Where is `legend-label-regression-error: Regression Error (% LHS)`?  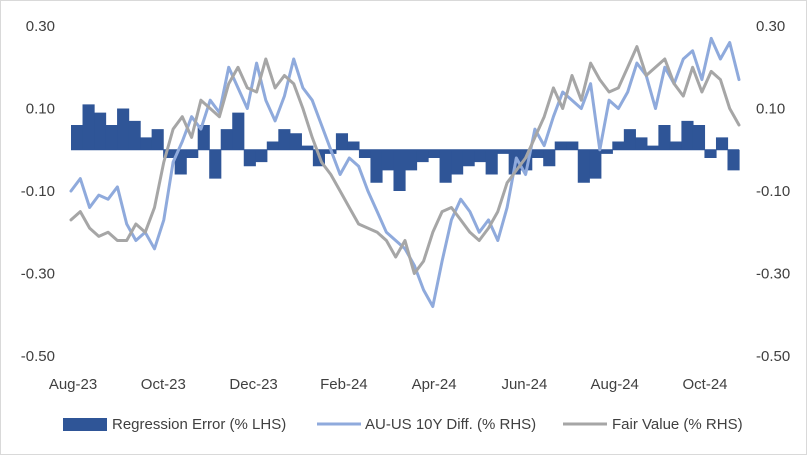
legend-label-regression-error: Regression Error (% LHS) is located at coordinates (199, 424).